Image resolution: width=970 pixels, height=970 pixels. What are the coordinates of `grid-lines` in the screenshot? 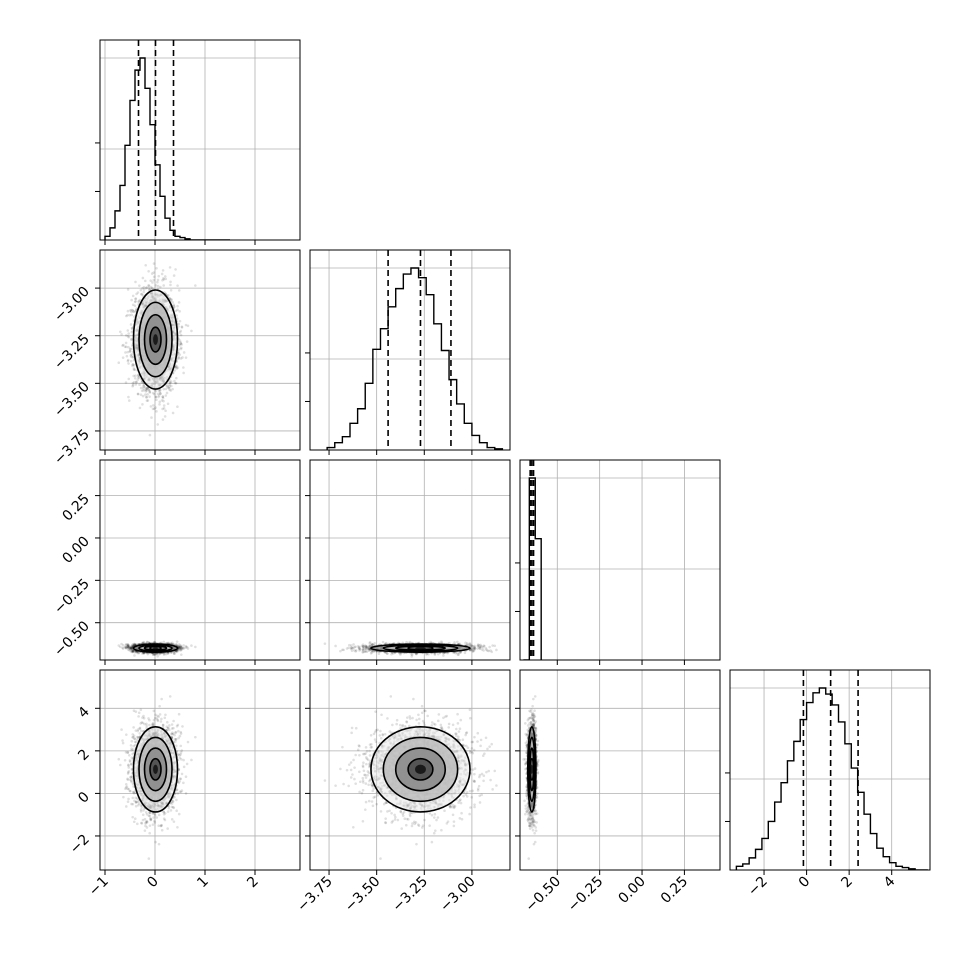 It's located at (410, 350).